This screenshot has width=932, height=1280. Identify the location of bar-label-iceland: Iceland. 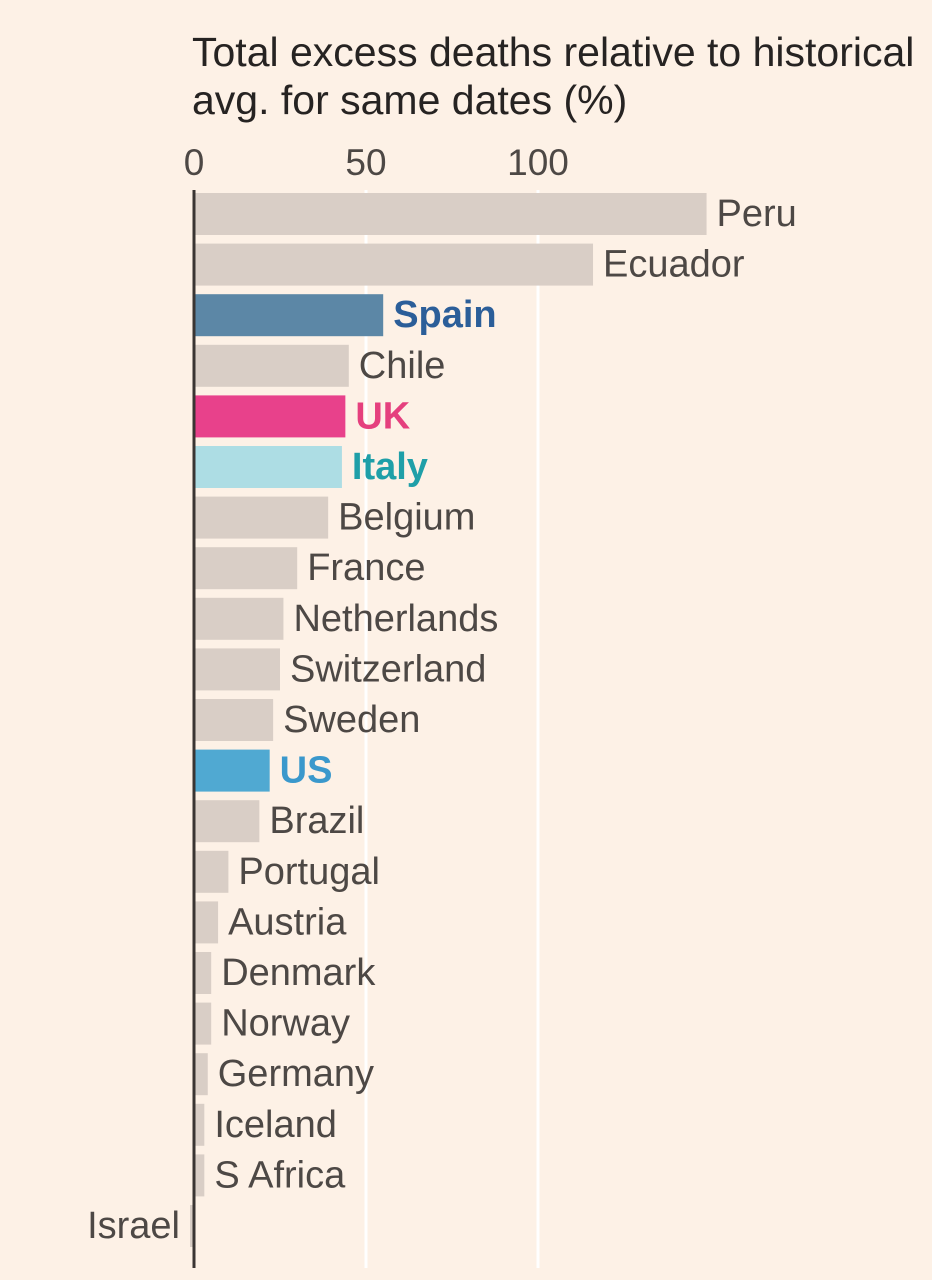
(275, 1125).